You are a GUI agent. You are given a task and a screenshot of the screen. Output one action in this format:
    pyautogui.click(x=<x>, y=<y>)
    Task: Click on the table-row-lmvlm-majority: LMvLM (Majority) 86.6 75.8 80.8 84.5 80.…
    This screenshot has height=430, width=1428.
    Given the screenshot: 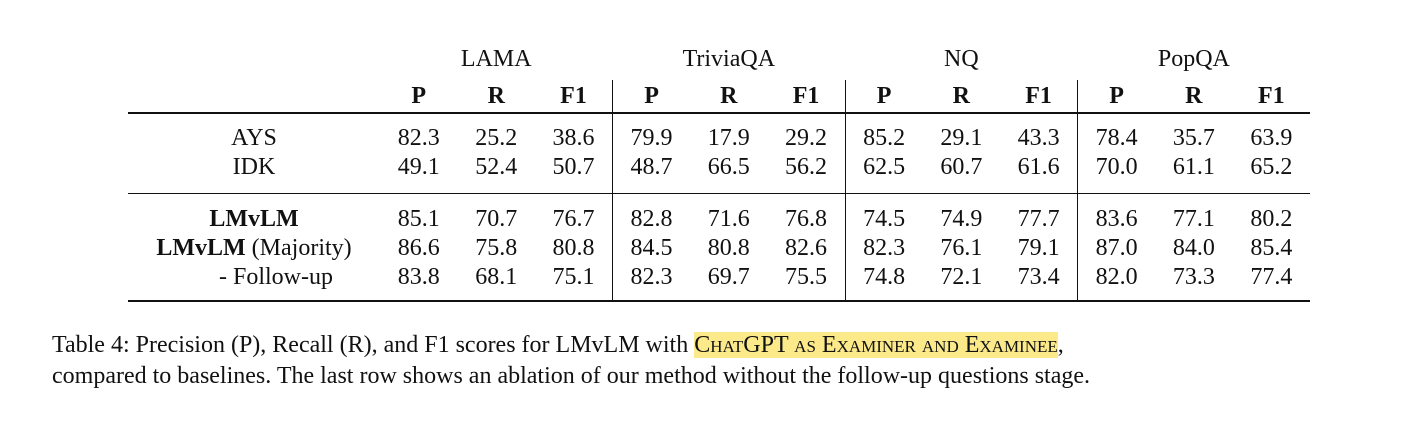 What is the action you would take?
    pyautogui.click(x=719, y=248)
    